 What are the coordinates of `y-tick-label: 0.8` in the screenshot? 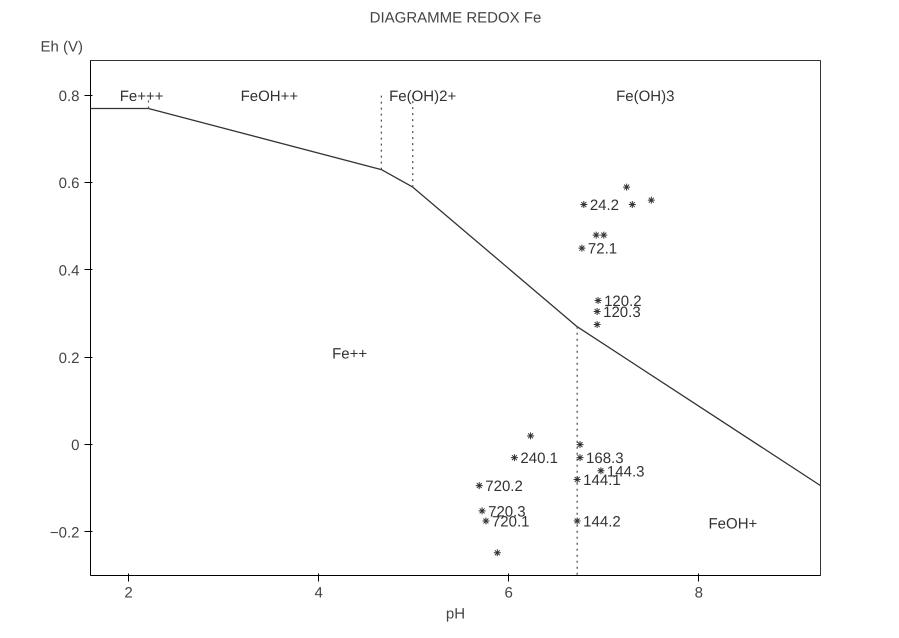 It's located at (69, 96).